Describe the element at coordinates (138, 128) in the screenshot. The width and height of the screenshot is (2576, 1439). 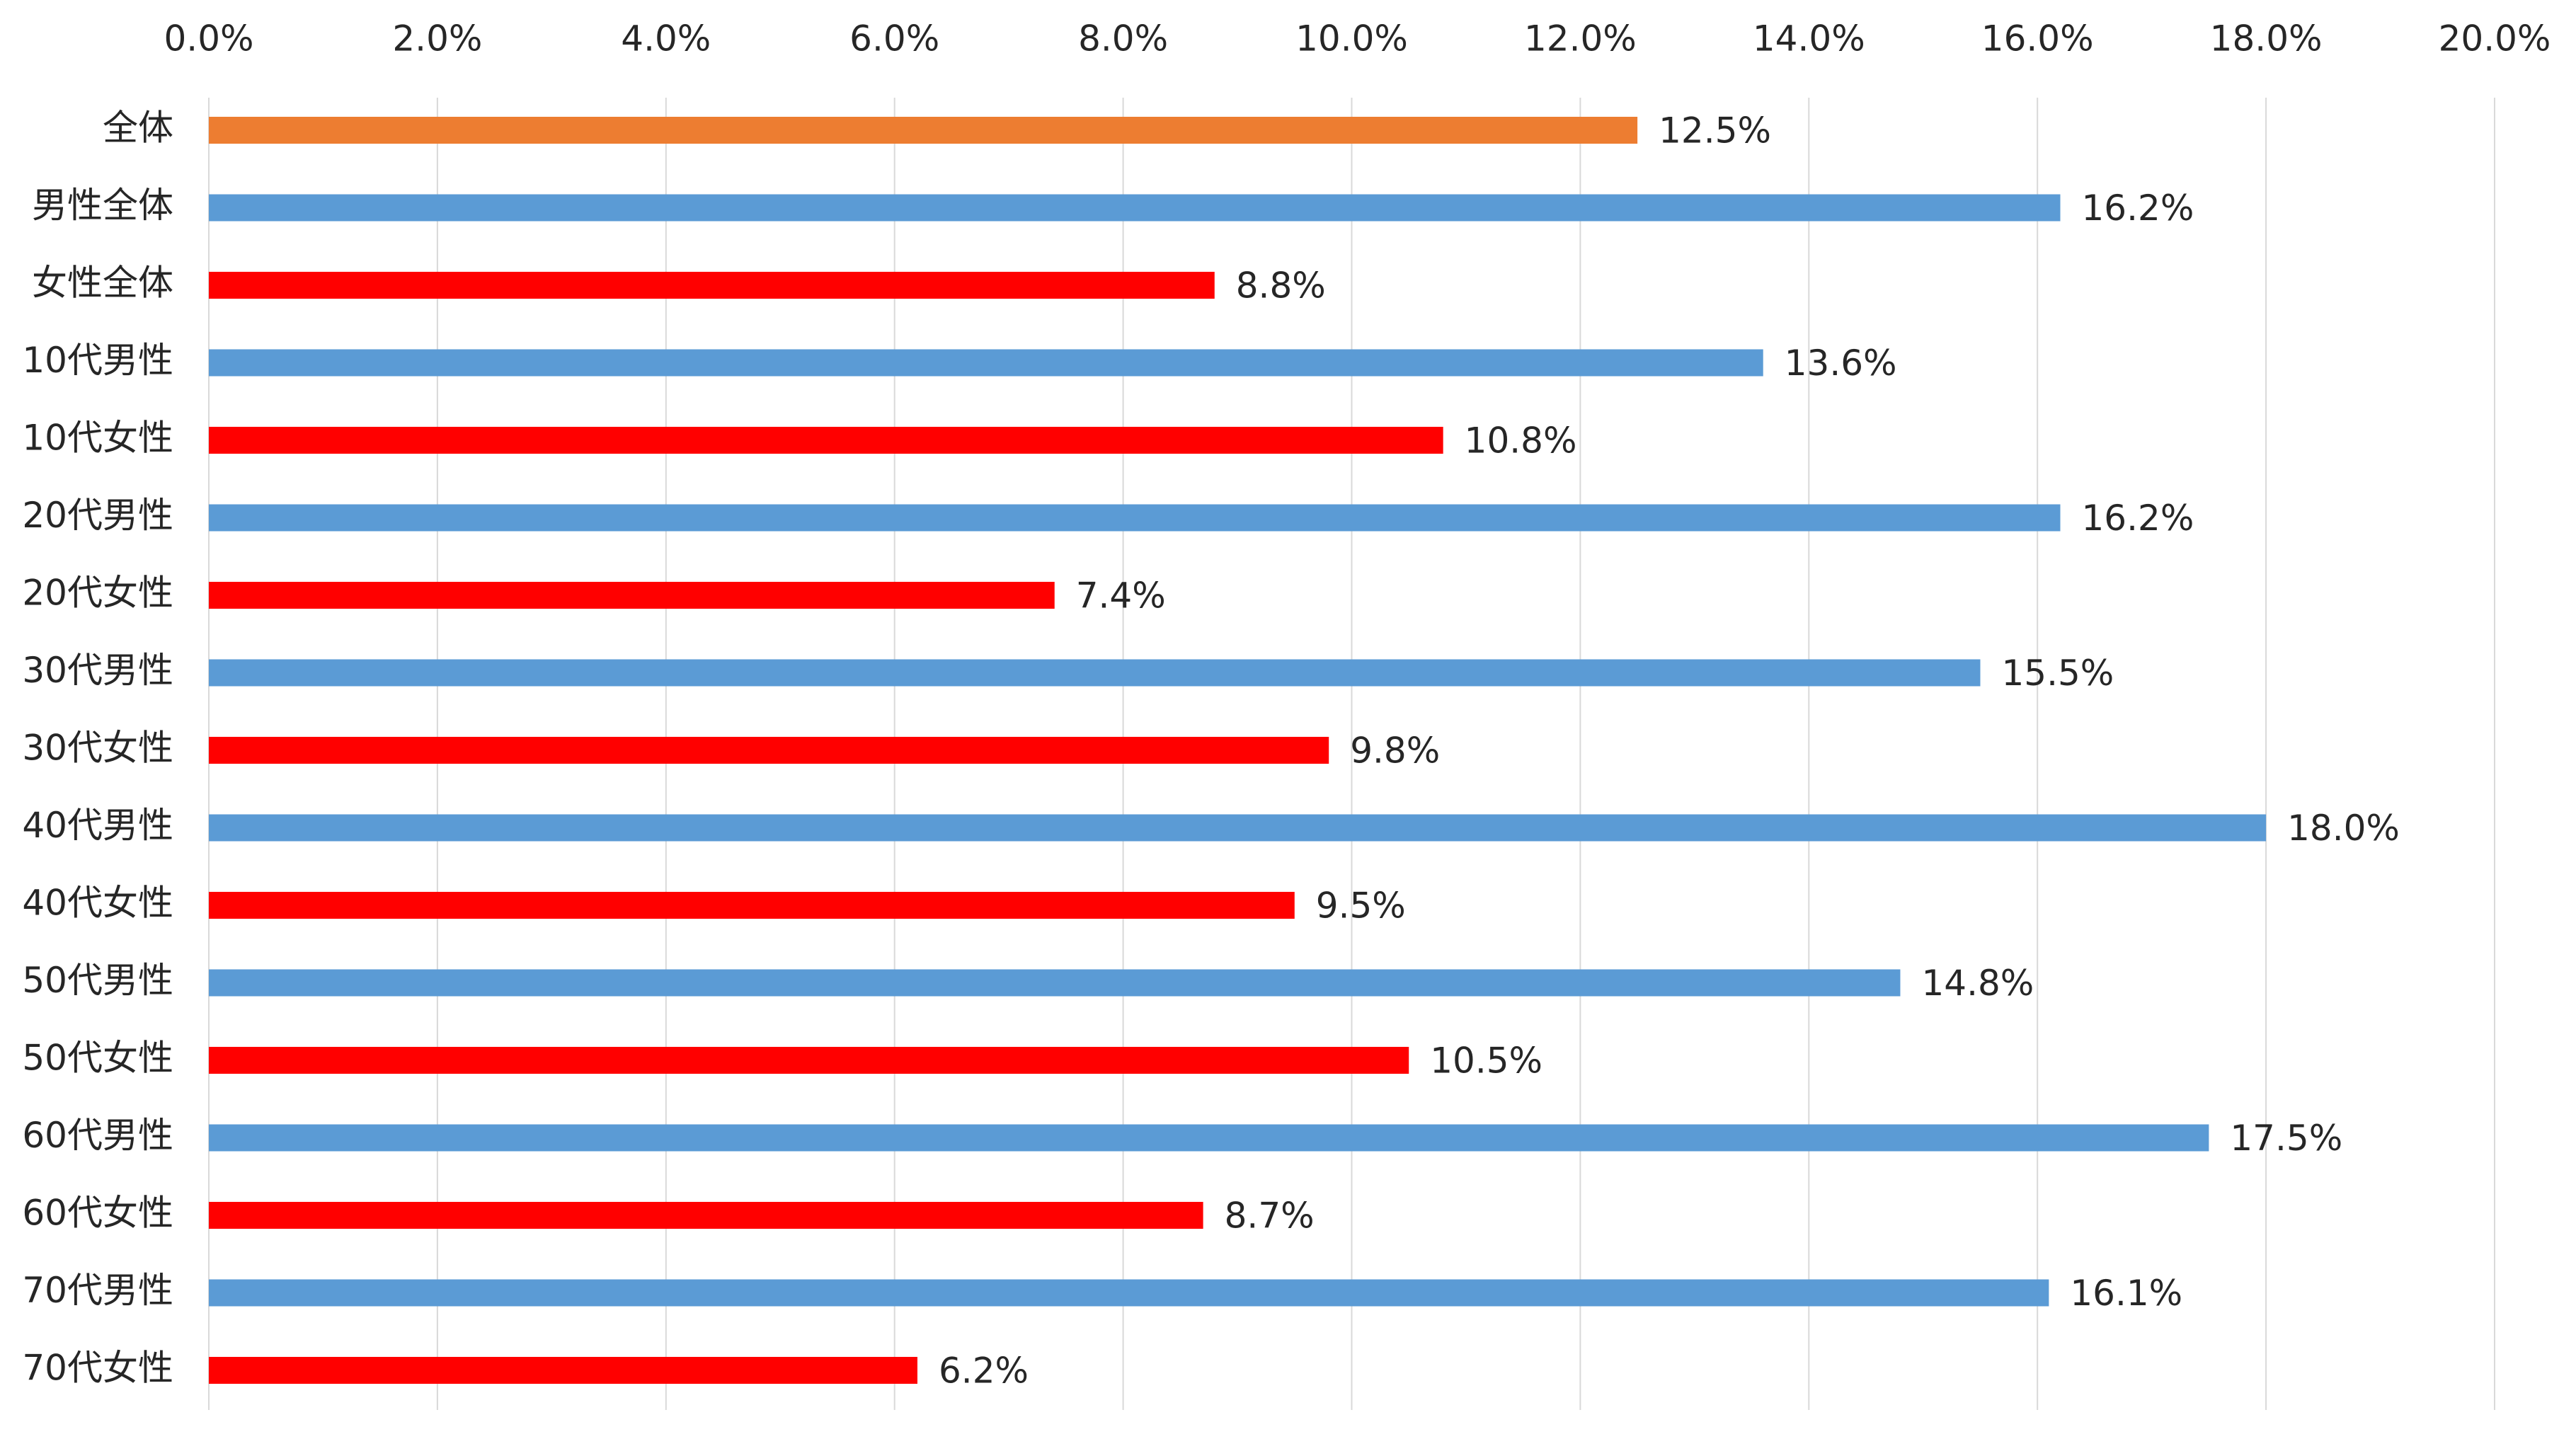
I see `category-label: 全体` at that location.